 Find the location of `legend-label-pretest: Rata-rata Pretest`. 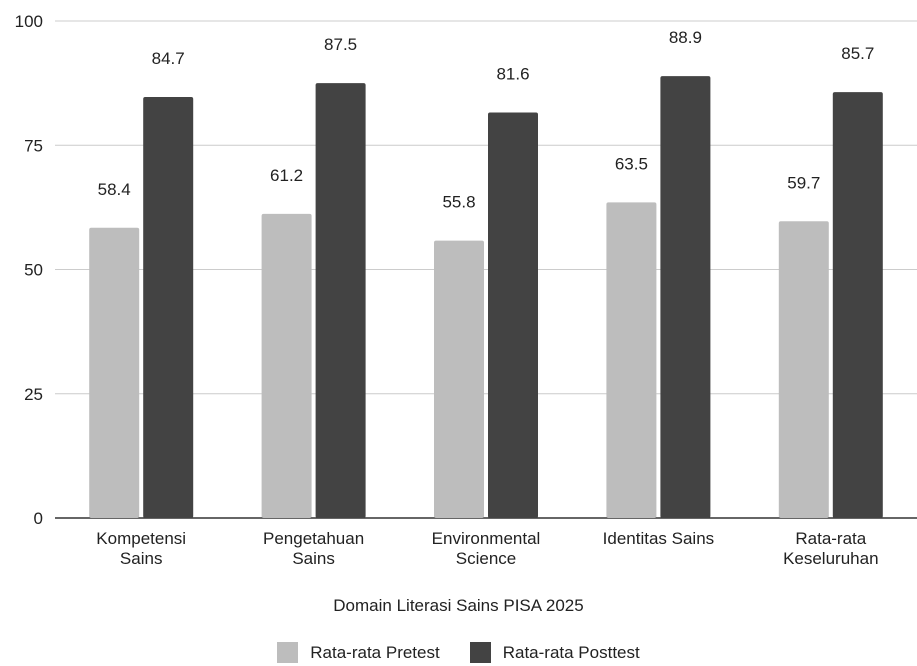

legend-label-pretest: Rata-rata Pretest is located at coordinates (375, 652).